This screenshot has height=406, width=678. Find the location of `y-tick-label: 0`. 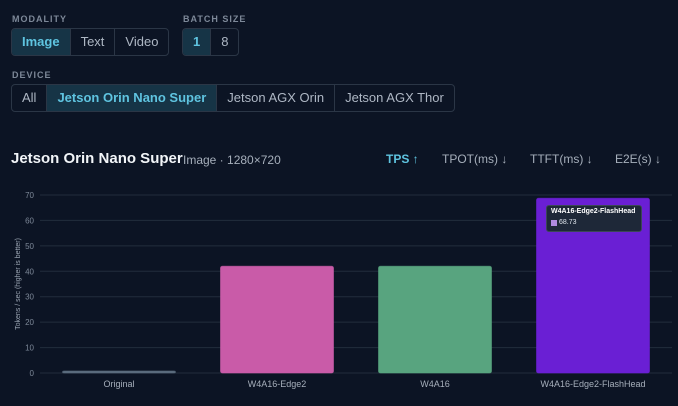

y-tick-label: 0 is located at coordinates (32, 373).